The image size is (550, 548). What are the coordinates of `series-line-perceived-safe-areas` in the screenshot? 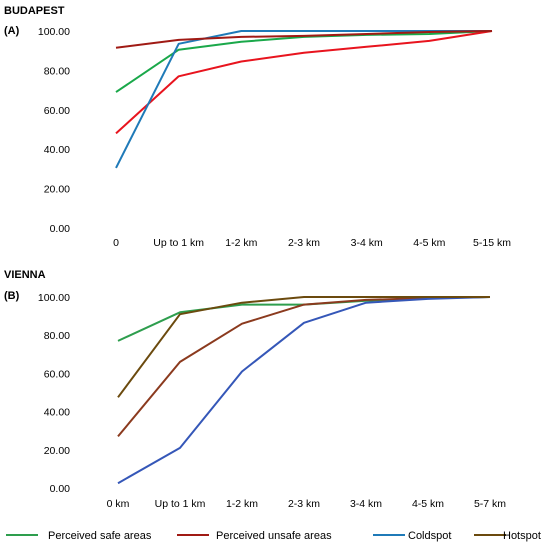 It's located at (304, 319).